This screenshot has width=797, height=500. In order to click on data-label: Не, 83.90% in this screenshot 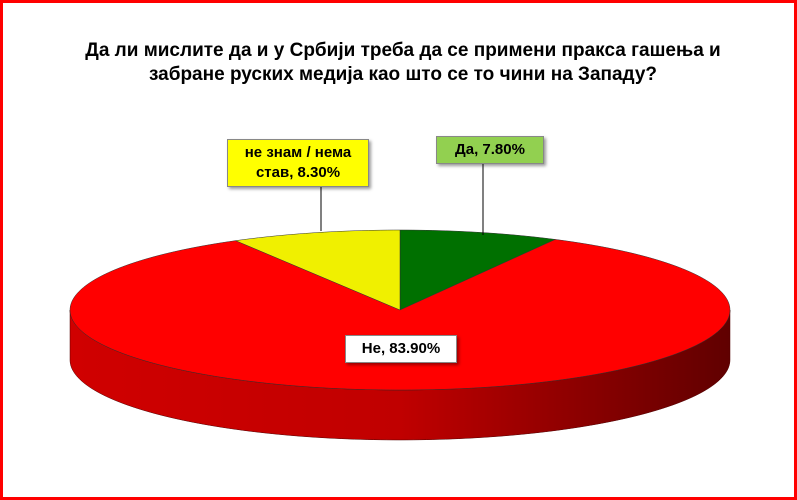, I will do `click(401, 349)`.